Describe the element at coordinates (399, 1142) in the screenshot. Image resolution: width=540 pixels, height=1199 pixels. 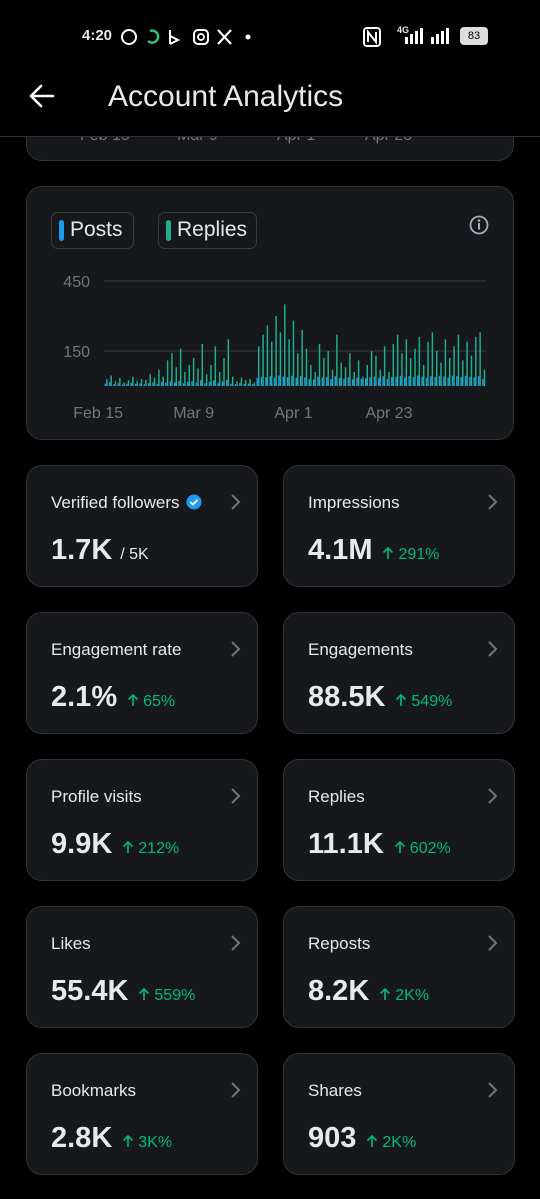
I see `change-text: 2K%` at that location.